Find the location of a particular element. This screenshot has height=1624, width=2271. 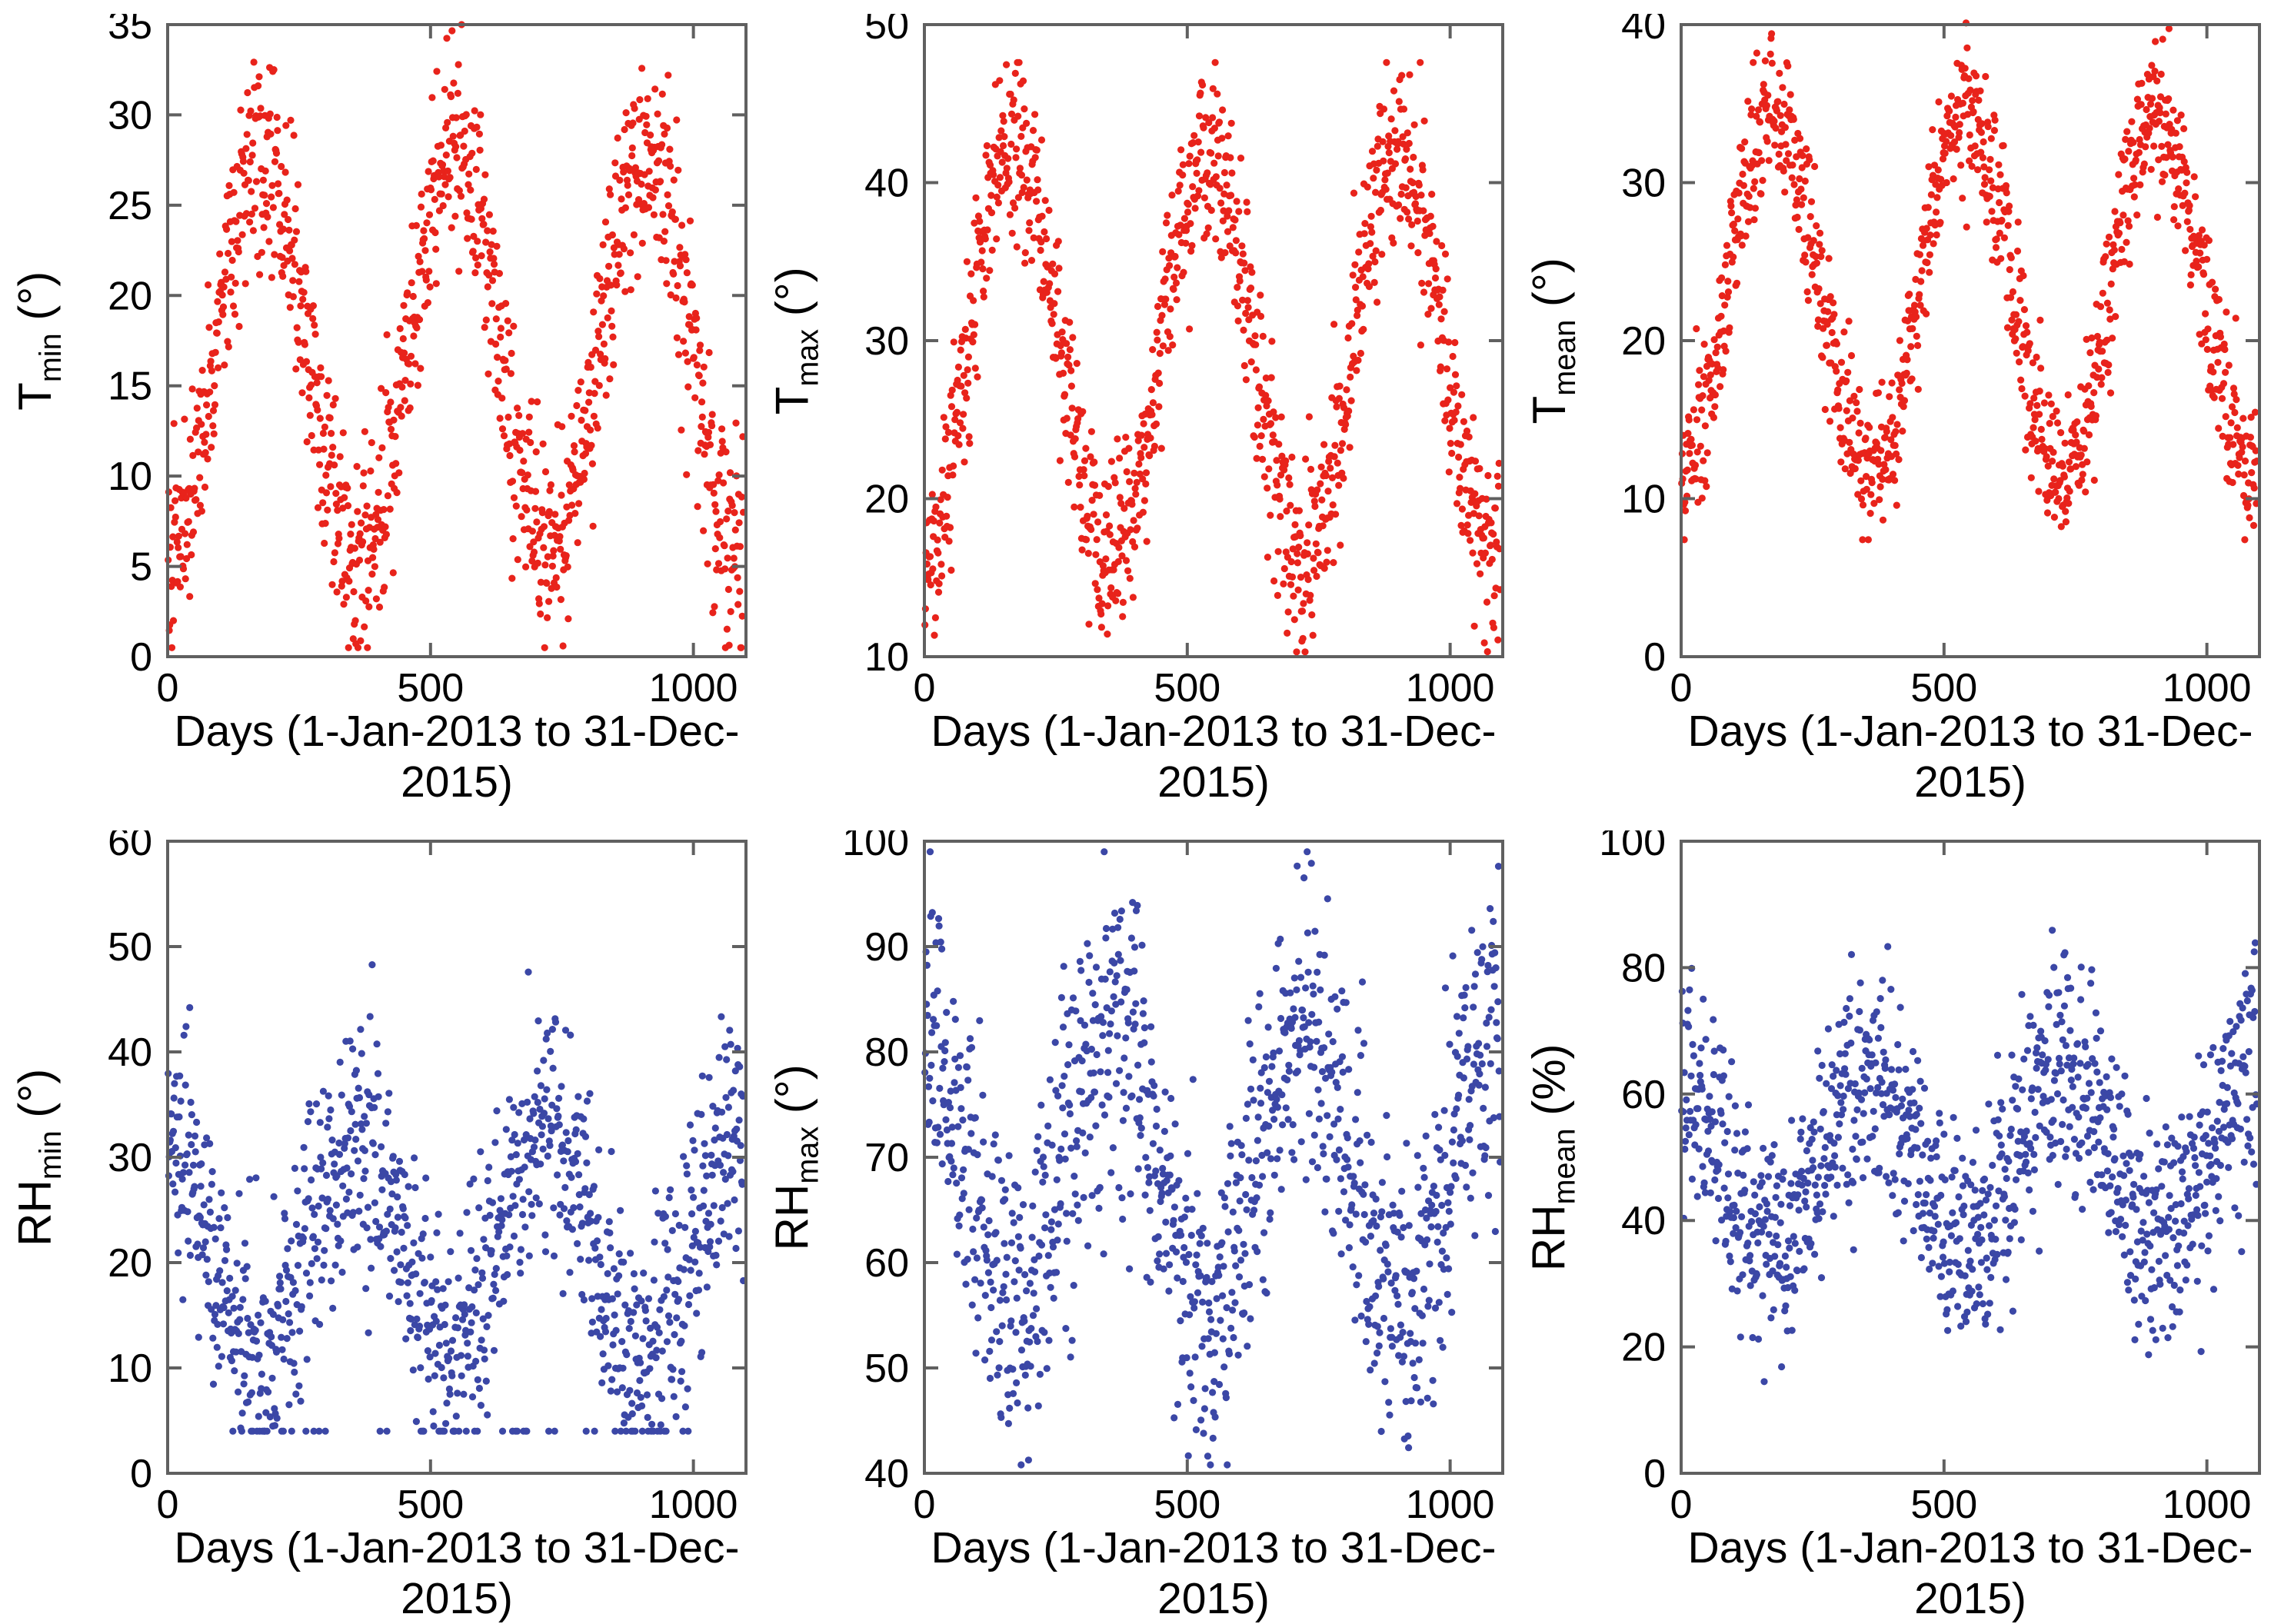

rhmean-y-axis-label: RHmean (%) is located at coordinates (1554, 1157).